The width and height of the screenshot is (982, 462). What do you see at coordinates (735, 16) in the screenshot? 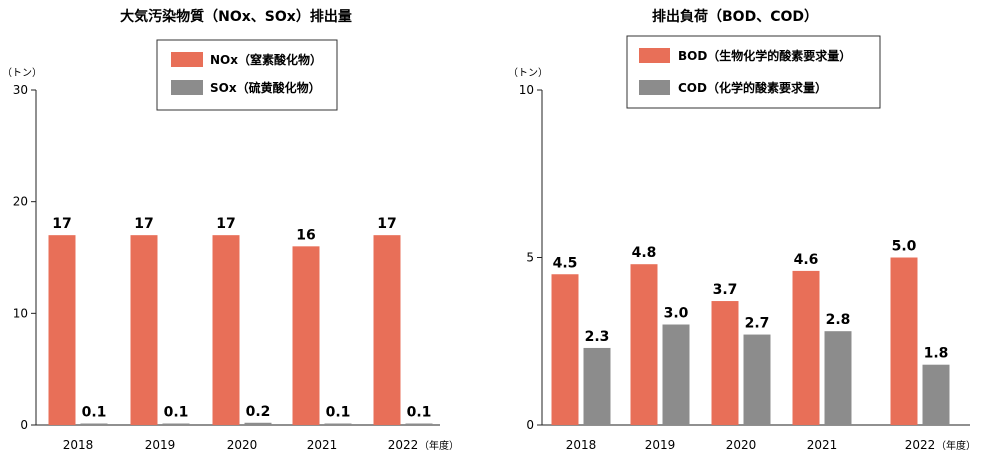
I see `chart-title: 排出負荷（BOD、COD）` at bounding box center [735, 16].